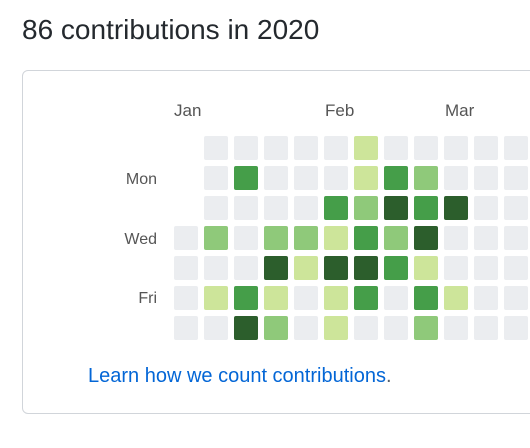  Describe the element at coordinates (171, 29) in the screenshot. I see `title: 86 contributions in 2020` at that location.